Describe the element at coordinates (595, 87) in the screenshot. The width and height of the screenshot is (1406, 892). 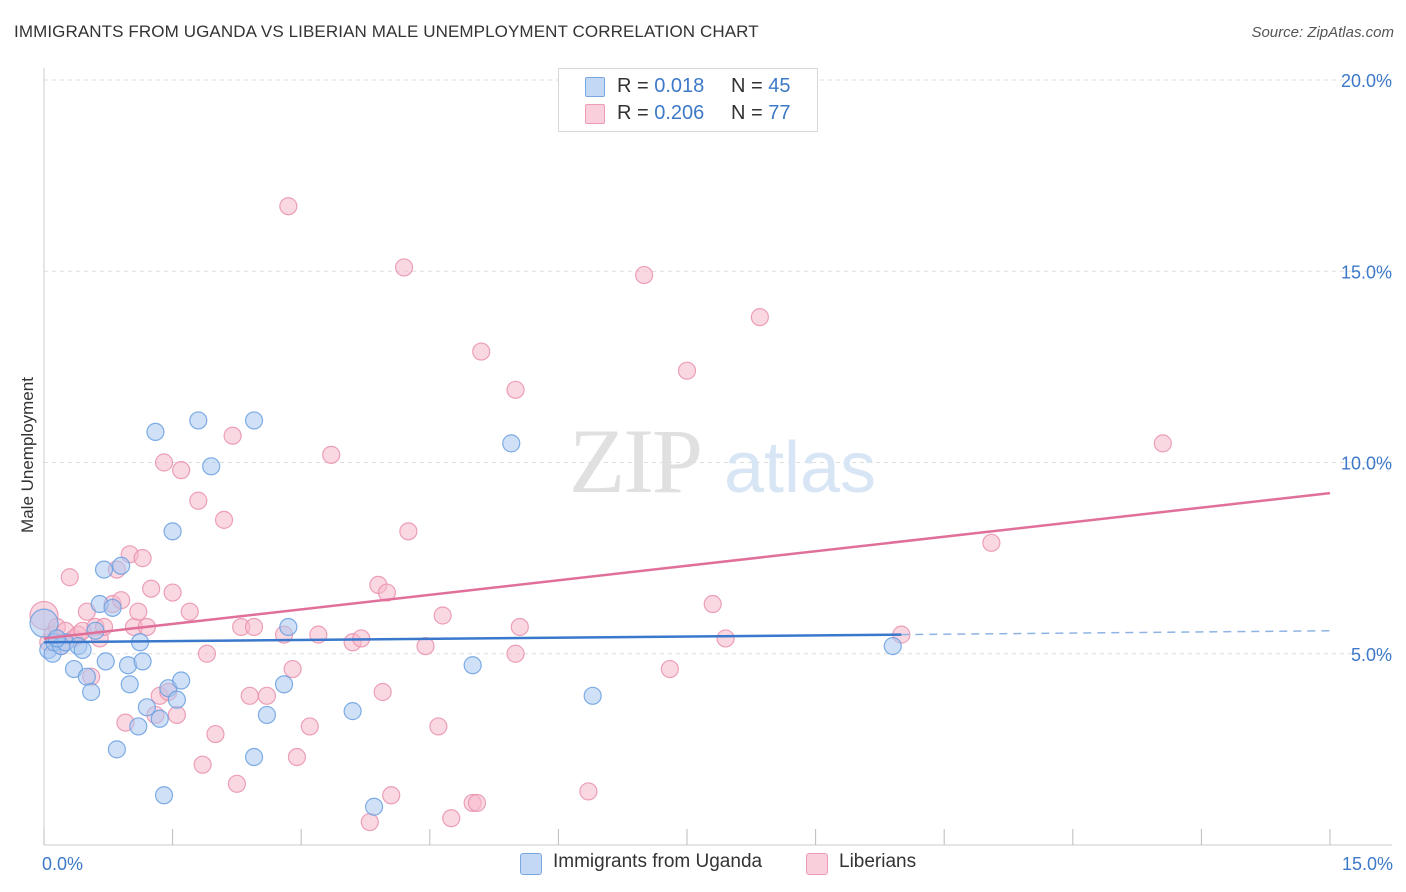
I see `legend-swatch-uganda` at that location.